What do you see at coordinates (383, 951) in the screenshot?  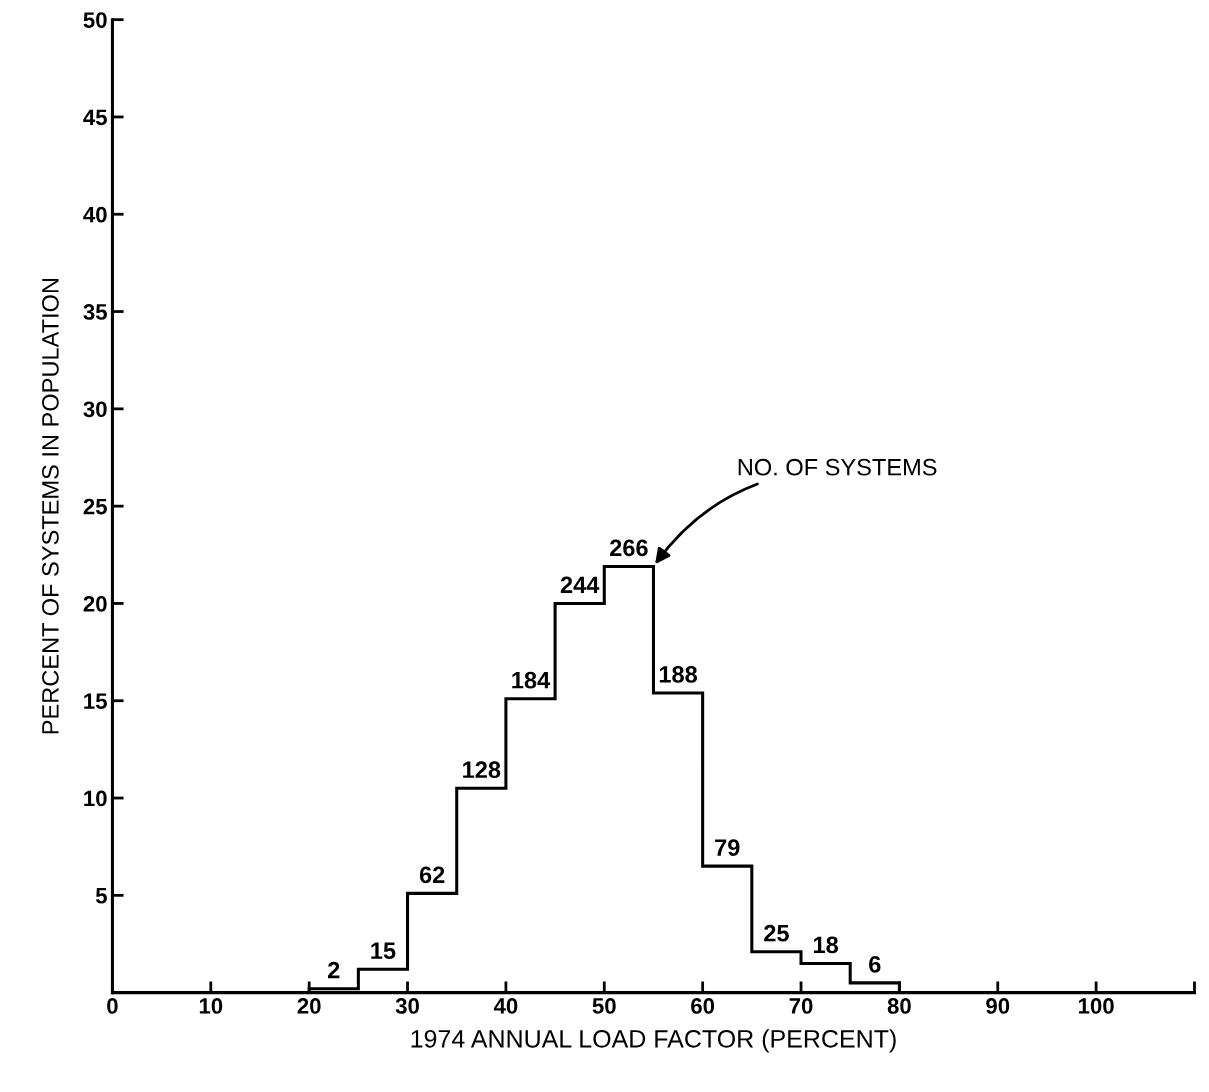 I see `annotation: 15` at bounding box center [383, 951].